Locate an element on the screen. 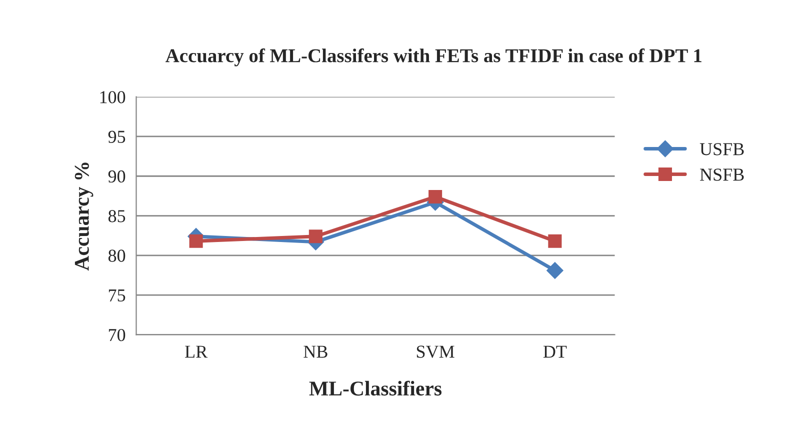 This screenshot has width=811, height=421. legend-label: USFB is located at coordinates (722, 149).